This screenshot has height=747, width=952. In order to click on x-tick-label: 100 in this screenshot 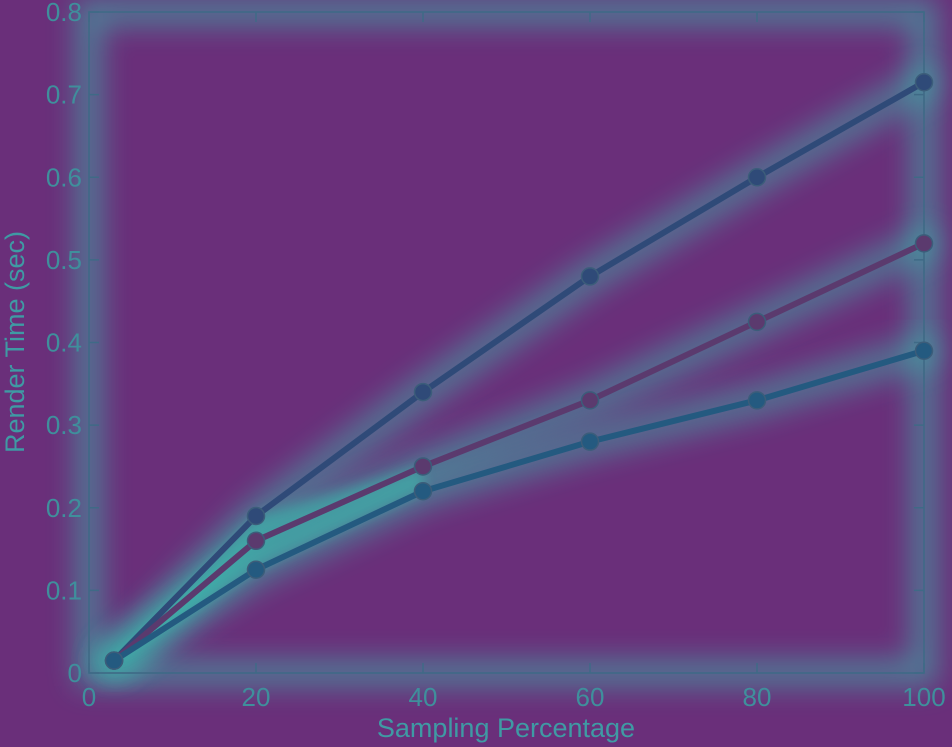, I will do `click(923, 697)`.